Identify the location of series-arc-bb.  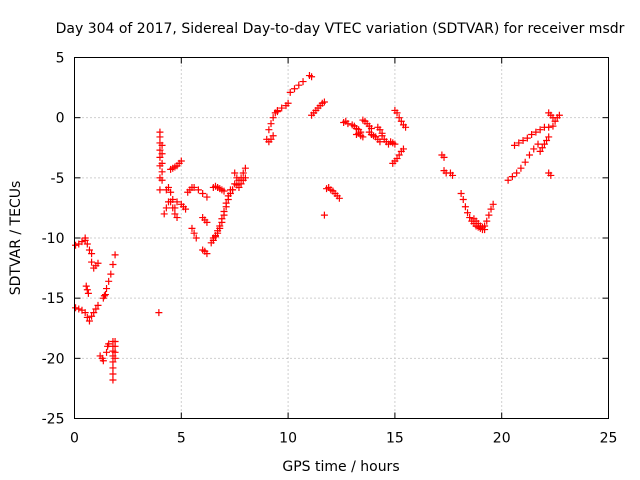
(523, 162).